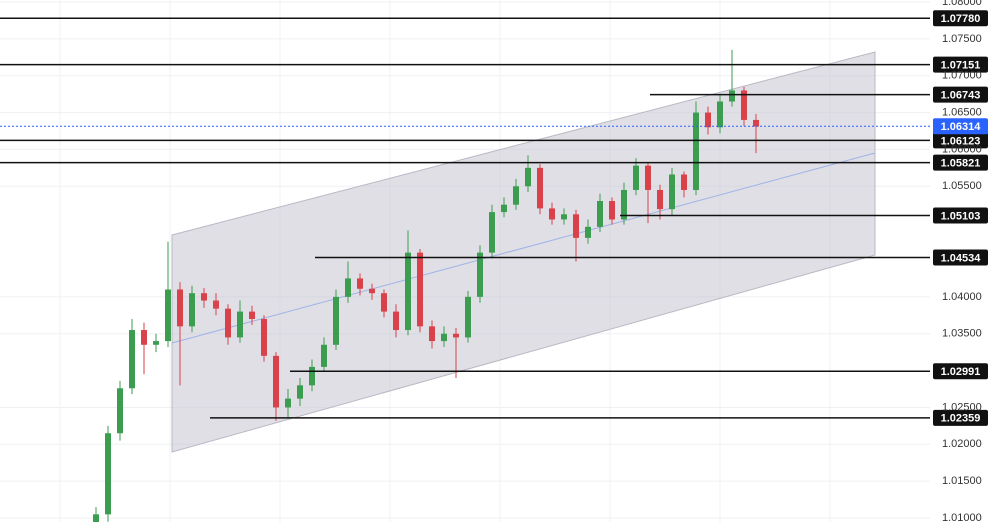 Image resolution: width=990 pixels, height=522 pixels. Describe the element at coordinates (962, 517) in the screenshot. I see `y-tick-label: 1.01000` at that location.